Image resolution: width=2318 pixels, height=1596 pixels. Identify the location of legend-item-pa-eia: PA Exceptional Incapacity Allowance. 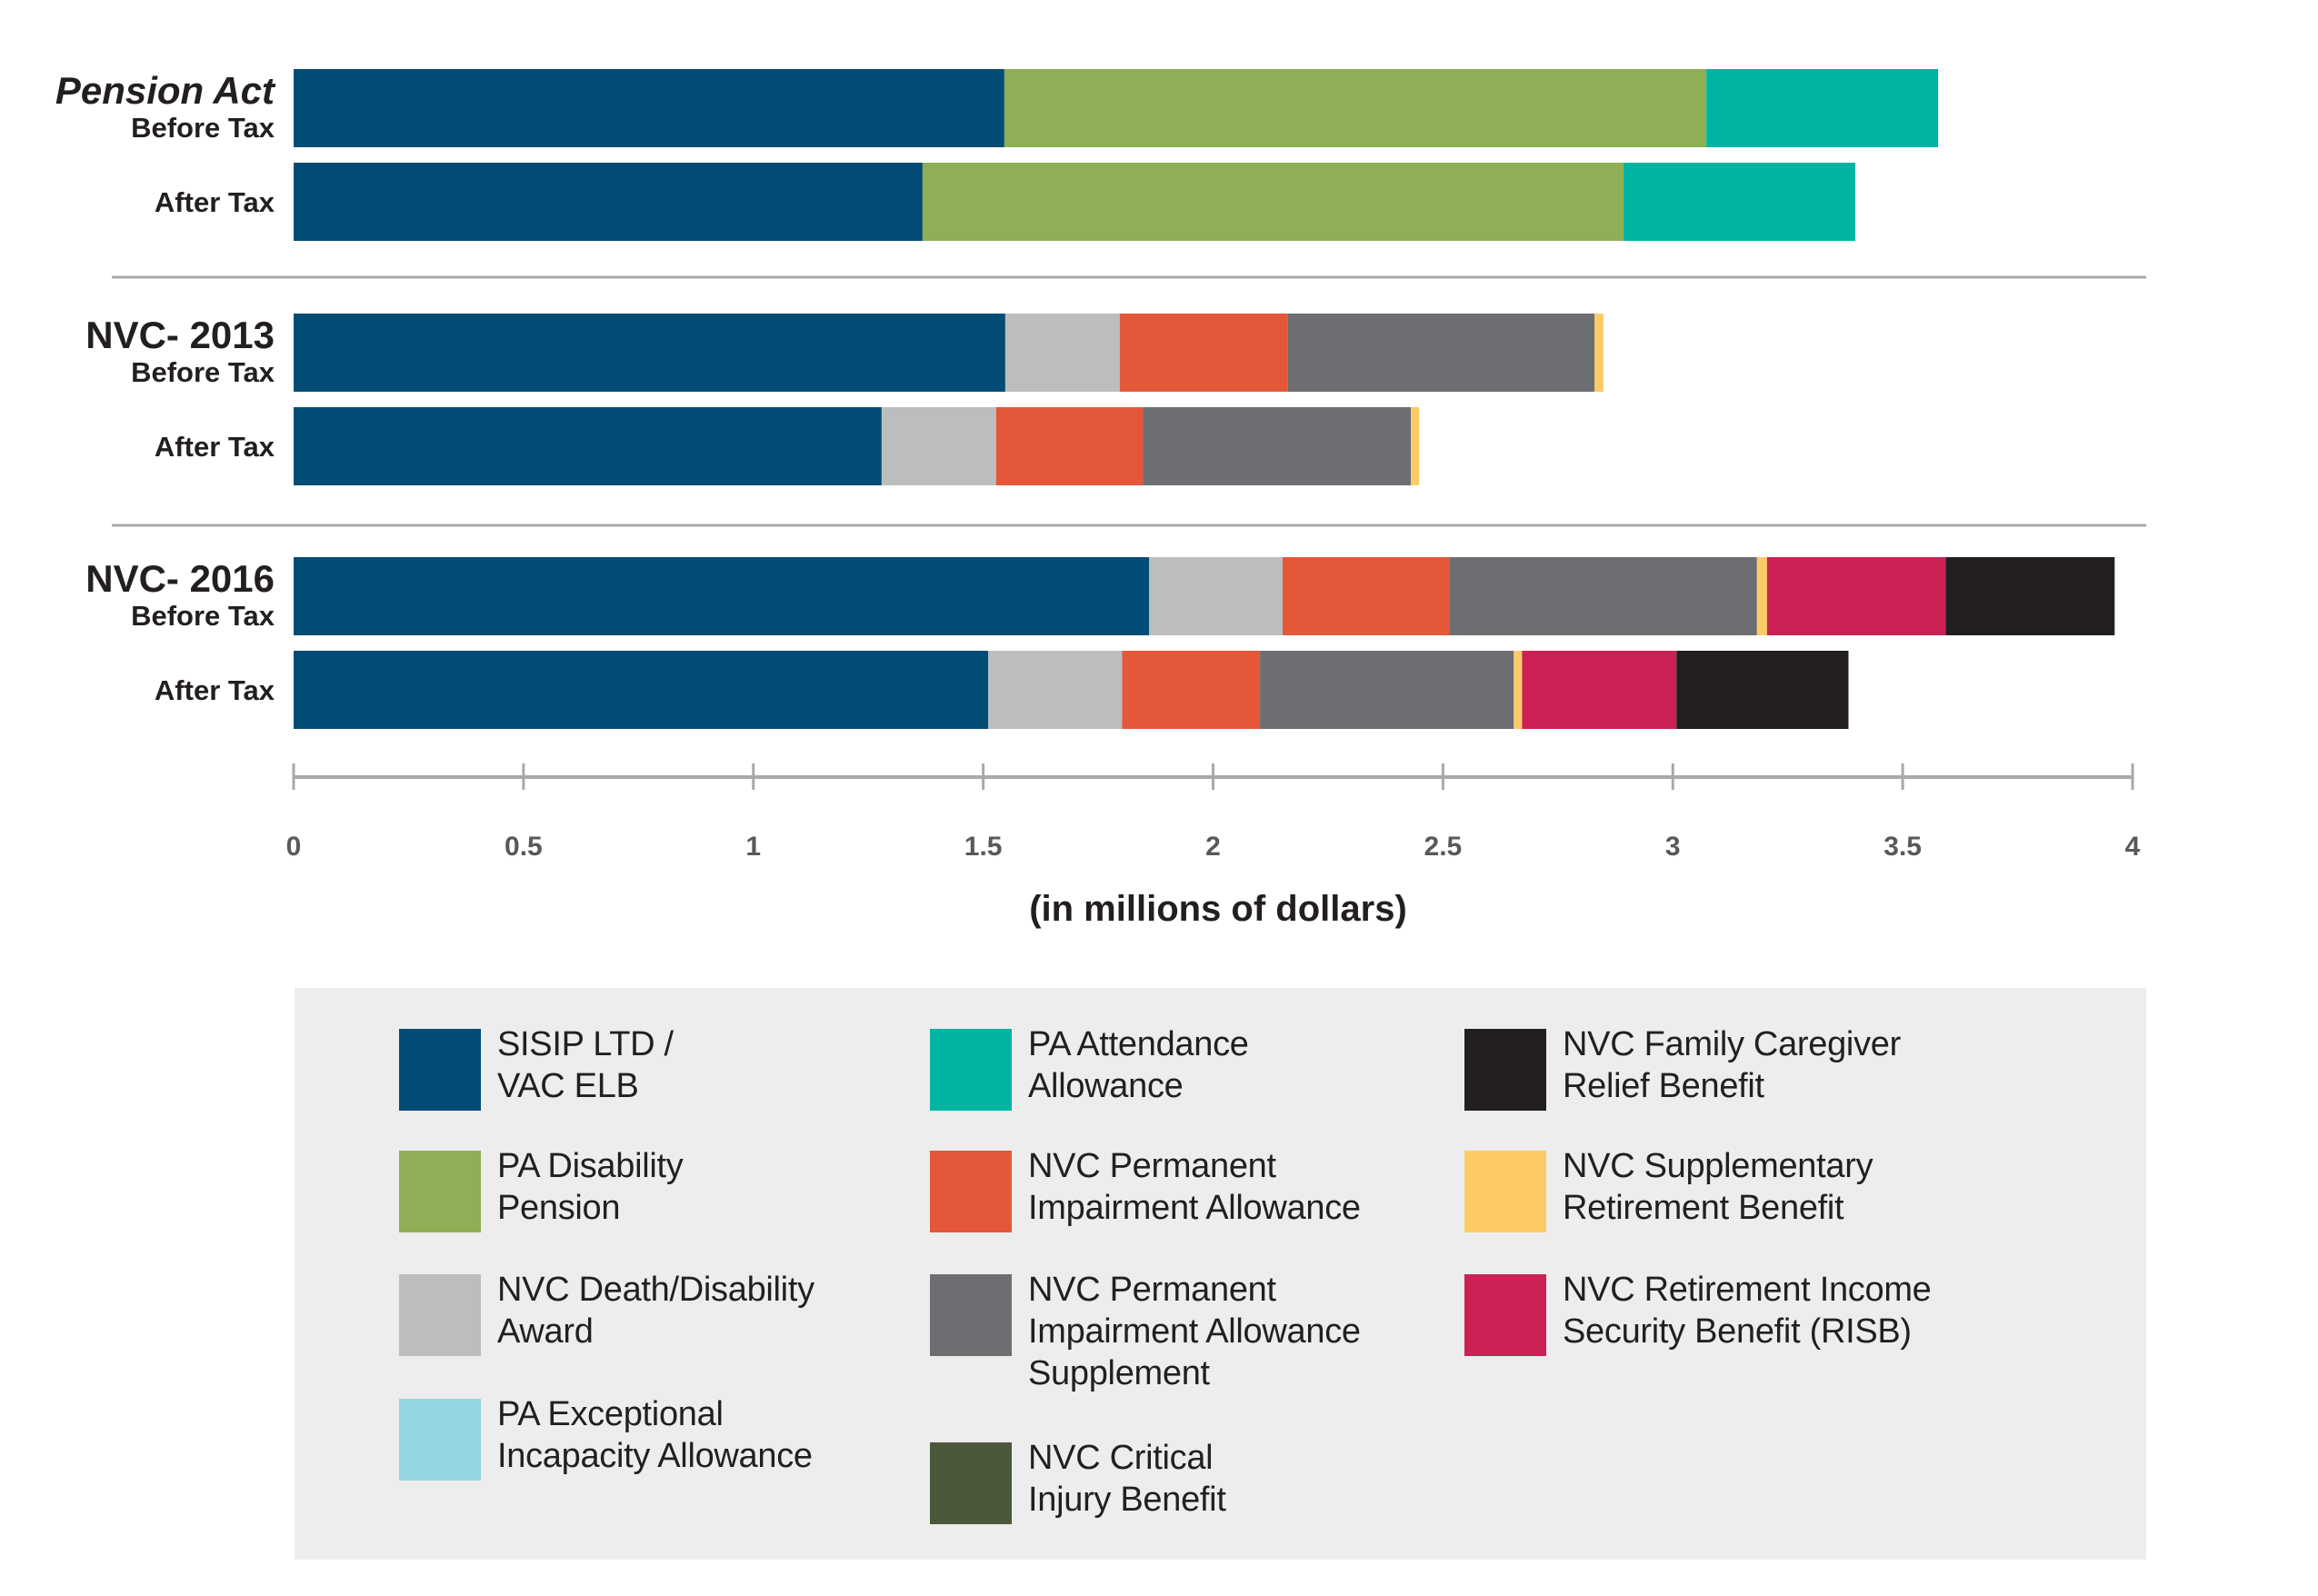
(606, 1438).